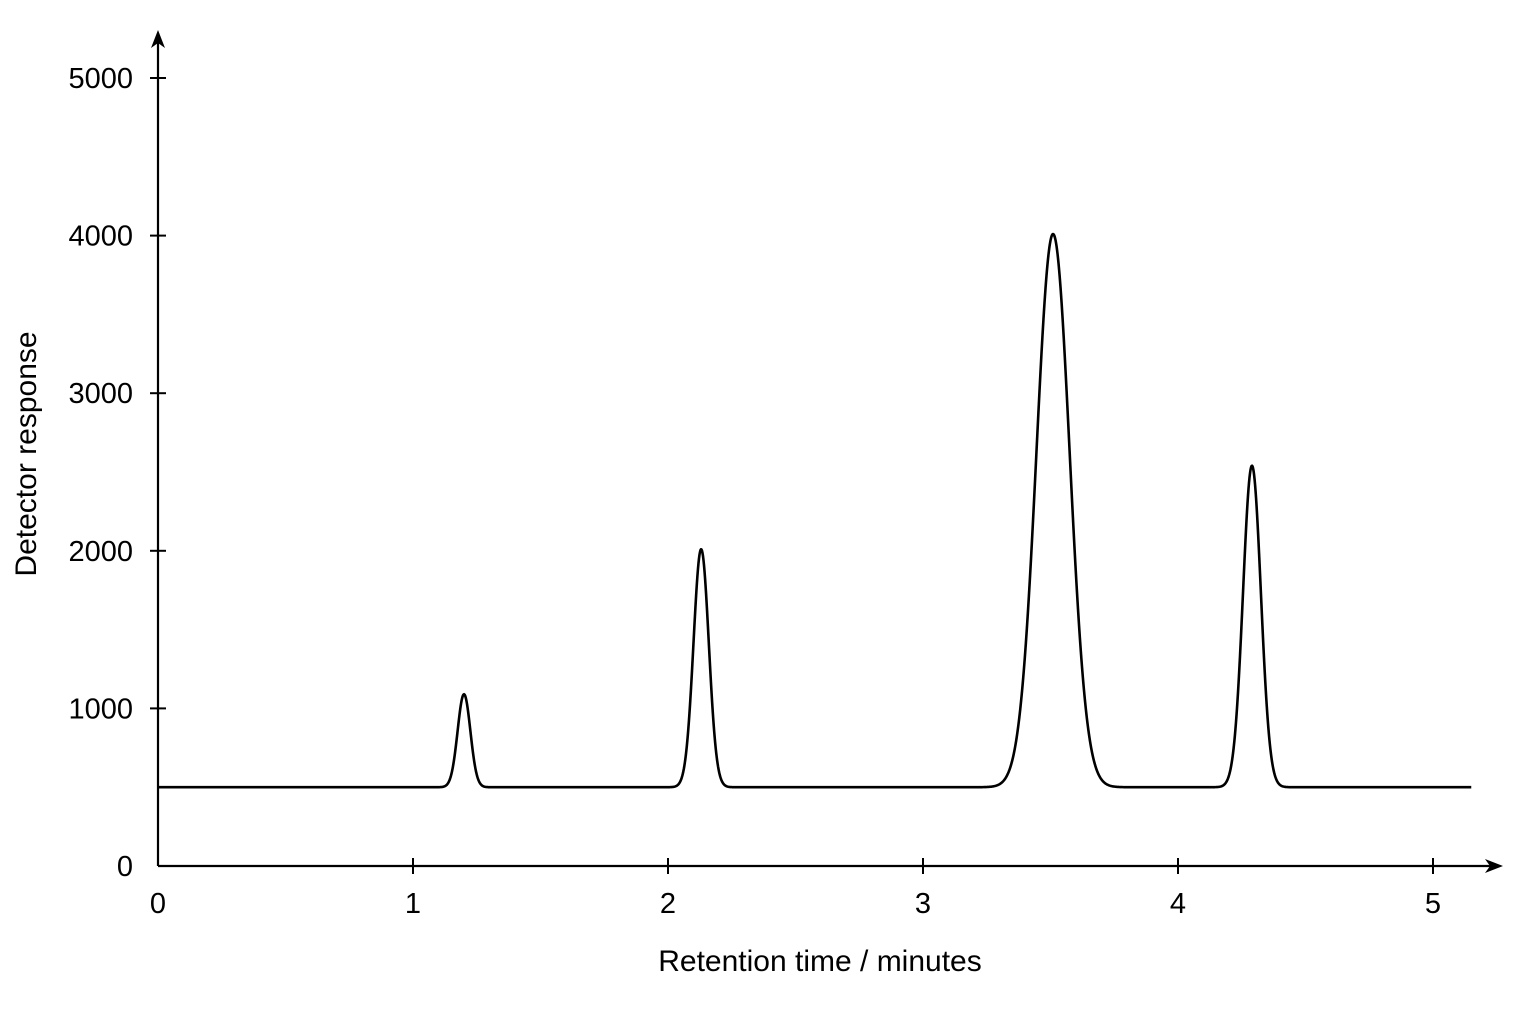 The image size is (1536, 1024). Describe the element at coordinates (100, 237) in the screenshot. I see `y-tick-label: 4000` at that location.